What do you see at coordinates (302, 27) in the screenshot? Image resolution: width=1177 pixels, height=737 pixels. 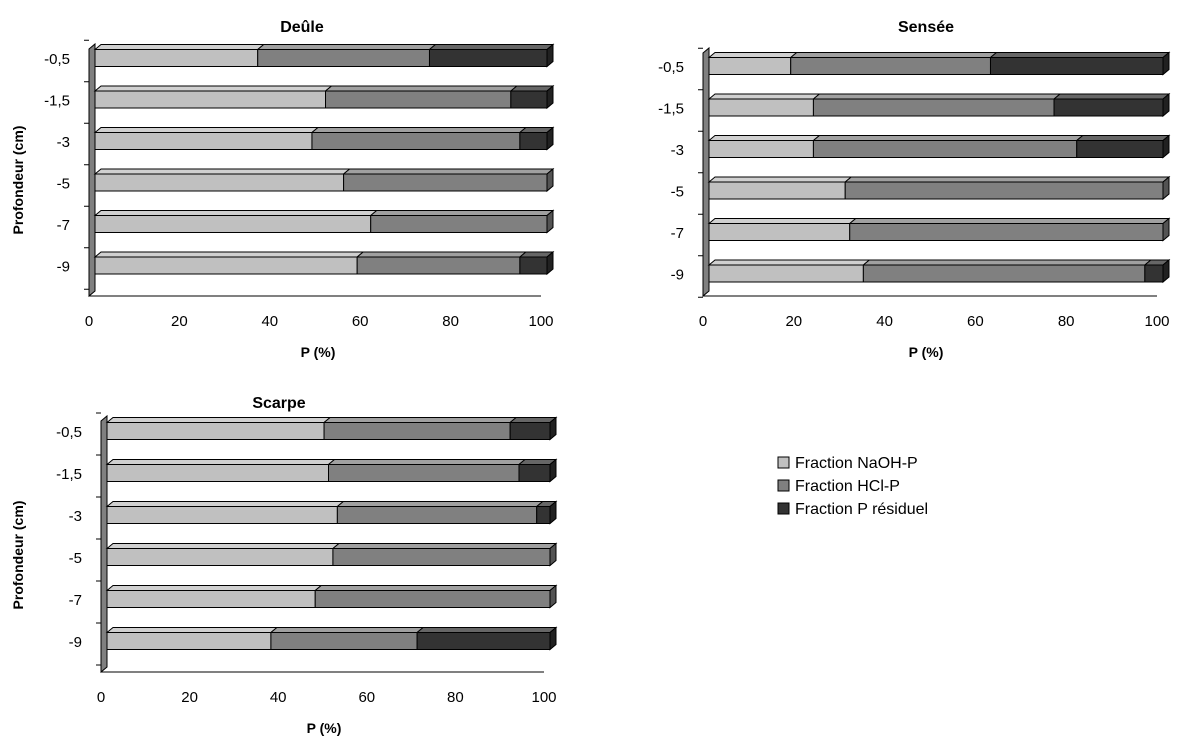 I see `chart-title: Deûle` at bounding box center [302, 27].